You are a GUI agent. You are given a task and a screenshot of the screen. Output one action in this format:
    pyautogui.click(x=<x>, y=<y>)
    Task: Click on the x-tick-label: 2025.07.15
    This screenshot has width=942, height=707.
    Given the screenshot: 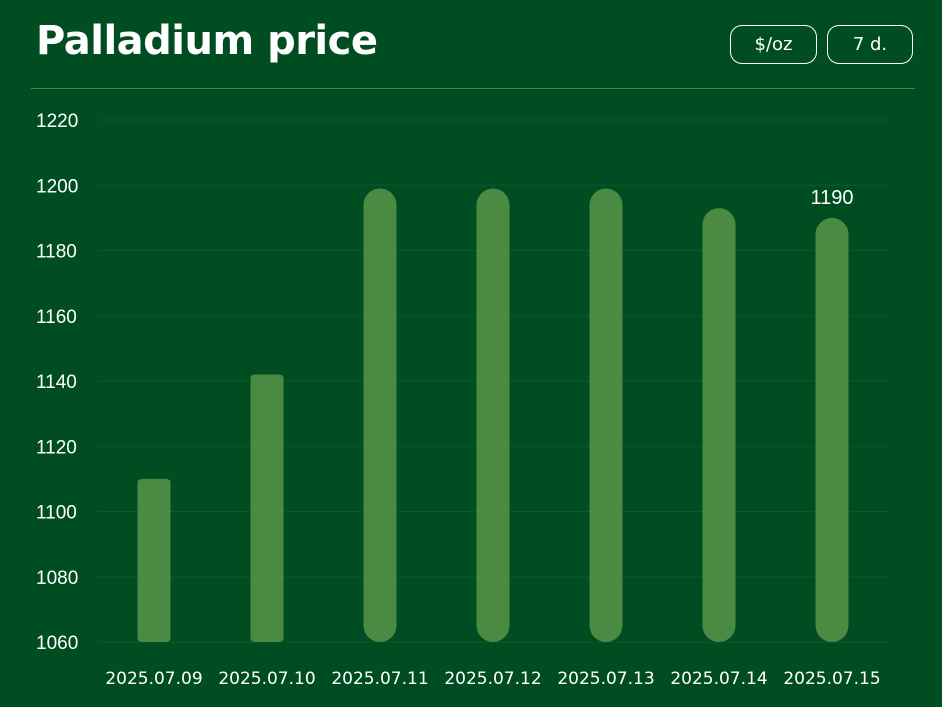 What is the action you would take?
    pyautogui.click(x=831, y=679)
    